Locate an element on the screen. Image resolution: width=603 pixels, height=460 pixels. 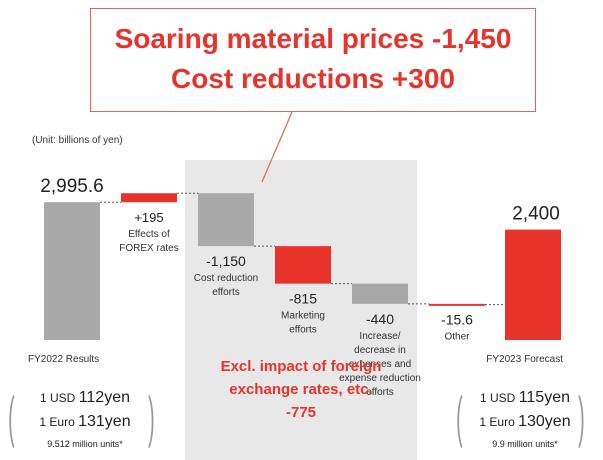
fy2022-units: 9.512 million units* is located at coordinates (85, 444).